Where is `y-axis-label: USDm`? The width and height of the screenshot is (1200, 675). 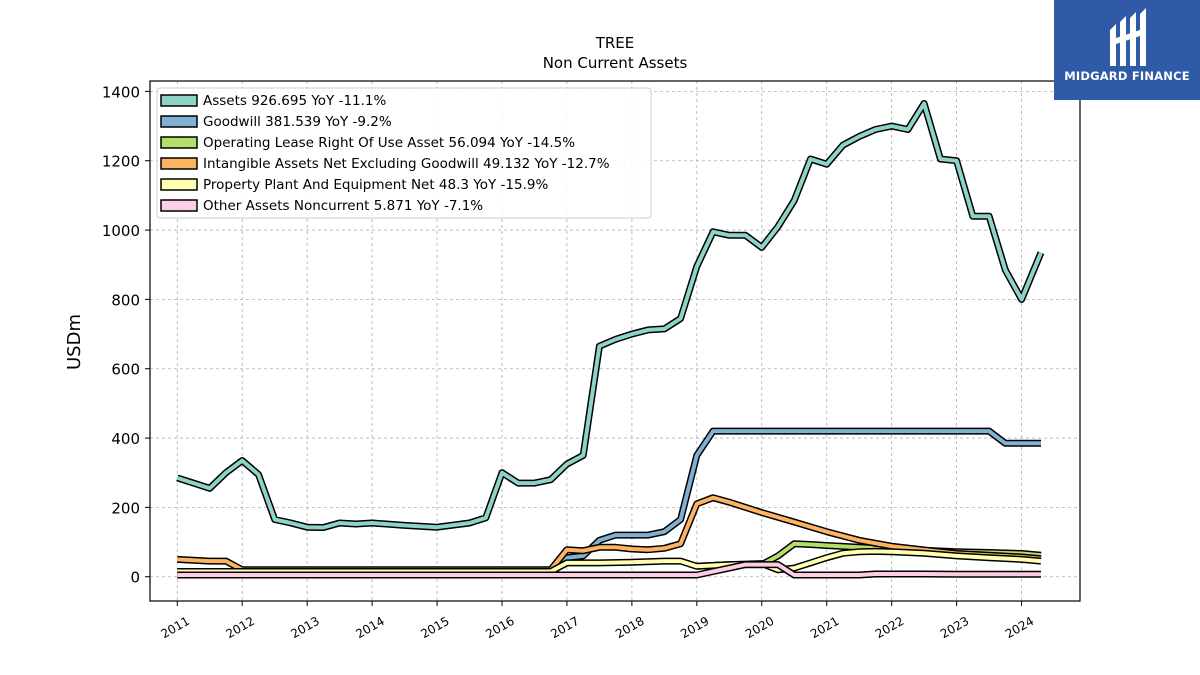 y-axis-label: USDm is located at coordinates (74, 342).